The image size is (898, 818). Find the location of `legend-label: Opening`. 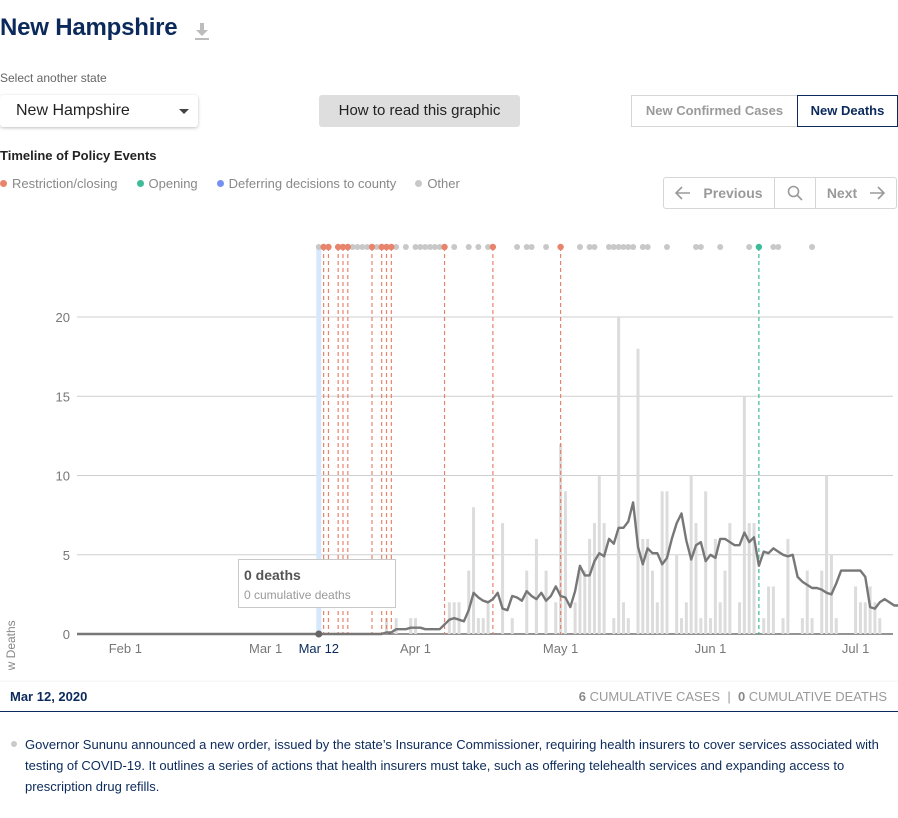

legend-label: Opening is located at coordinates (173, 183).